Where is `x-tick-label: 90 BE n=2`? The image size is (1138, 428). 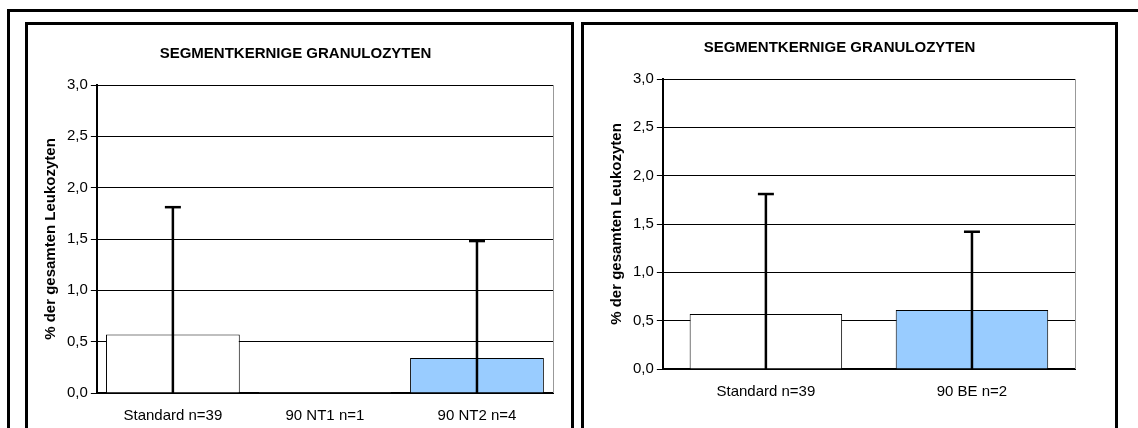 x-tick-label: 90 BE n=2 is located at coordinates (972, 391).